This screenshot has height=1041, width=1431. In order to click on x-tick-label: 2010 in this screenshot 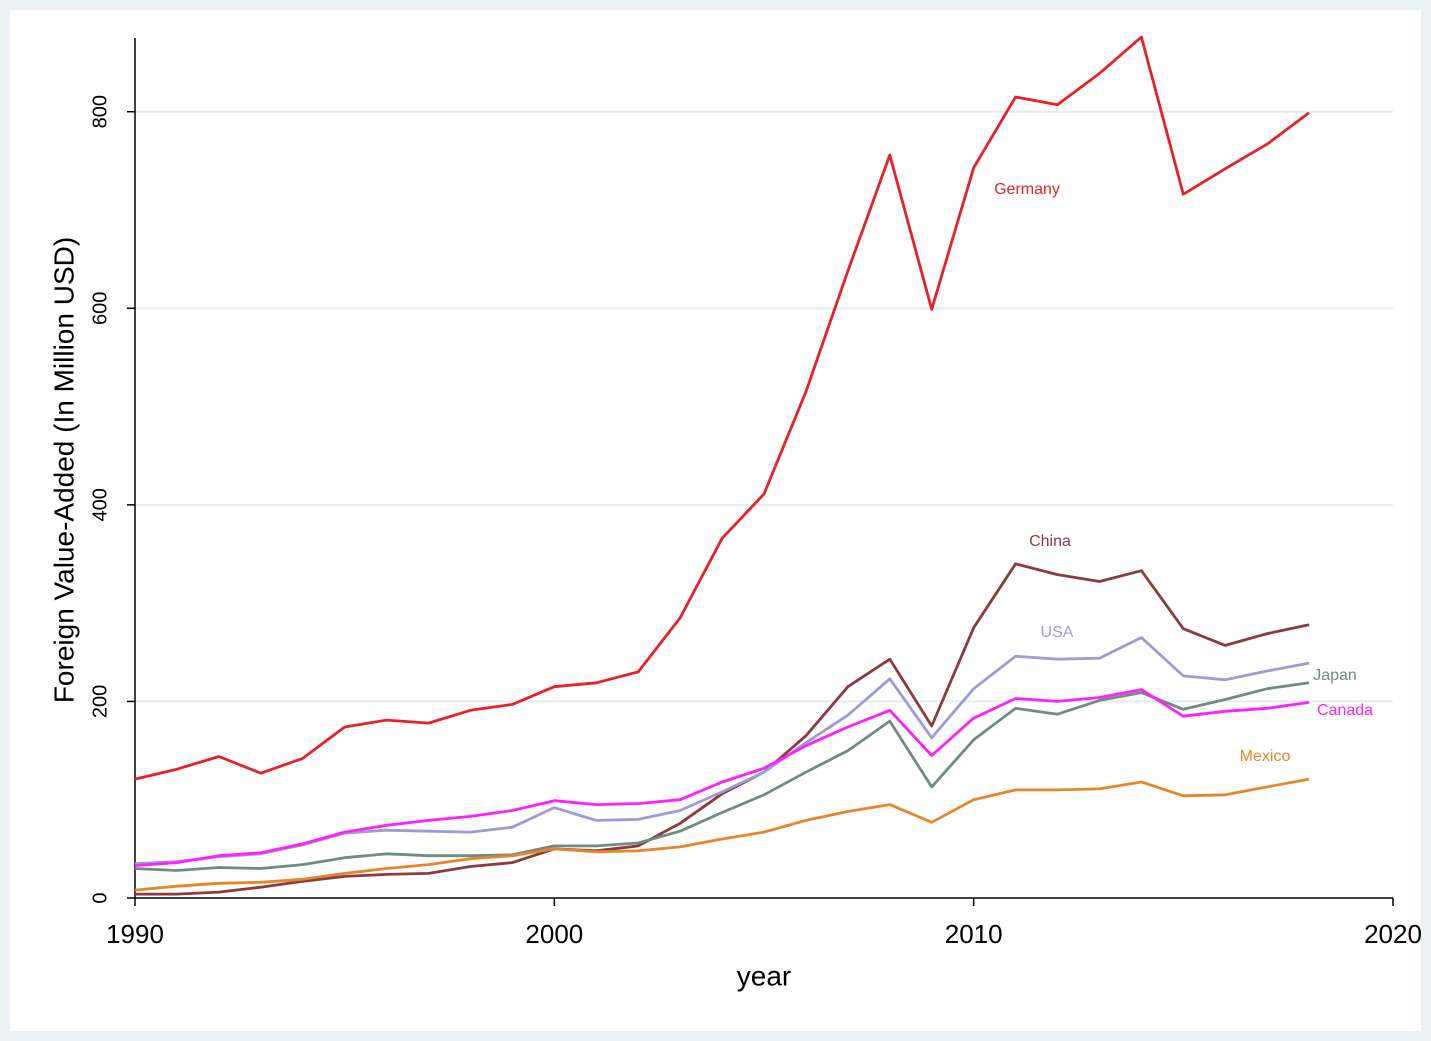, I will do `click(974, 934)`.